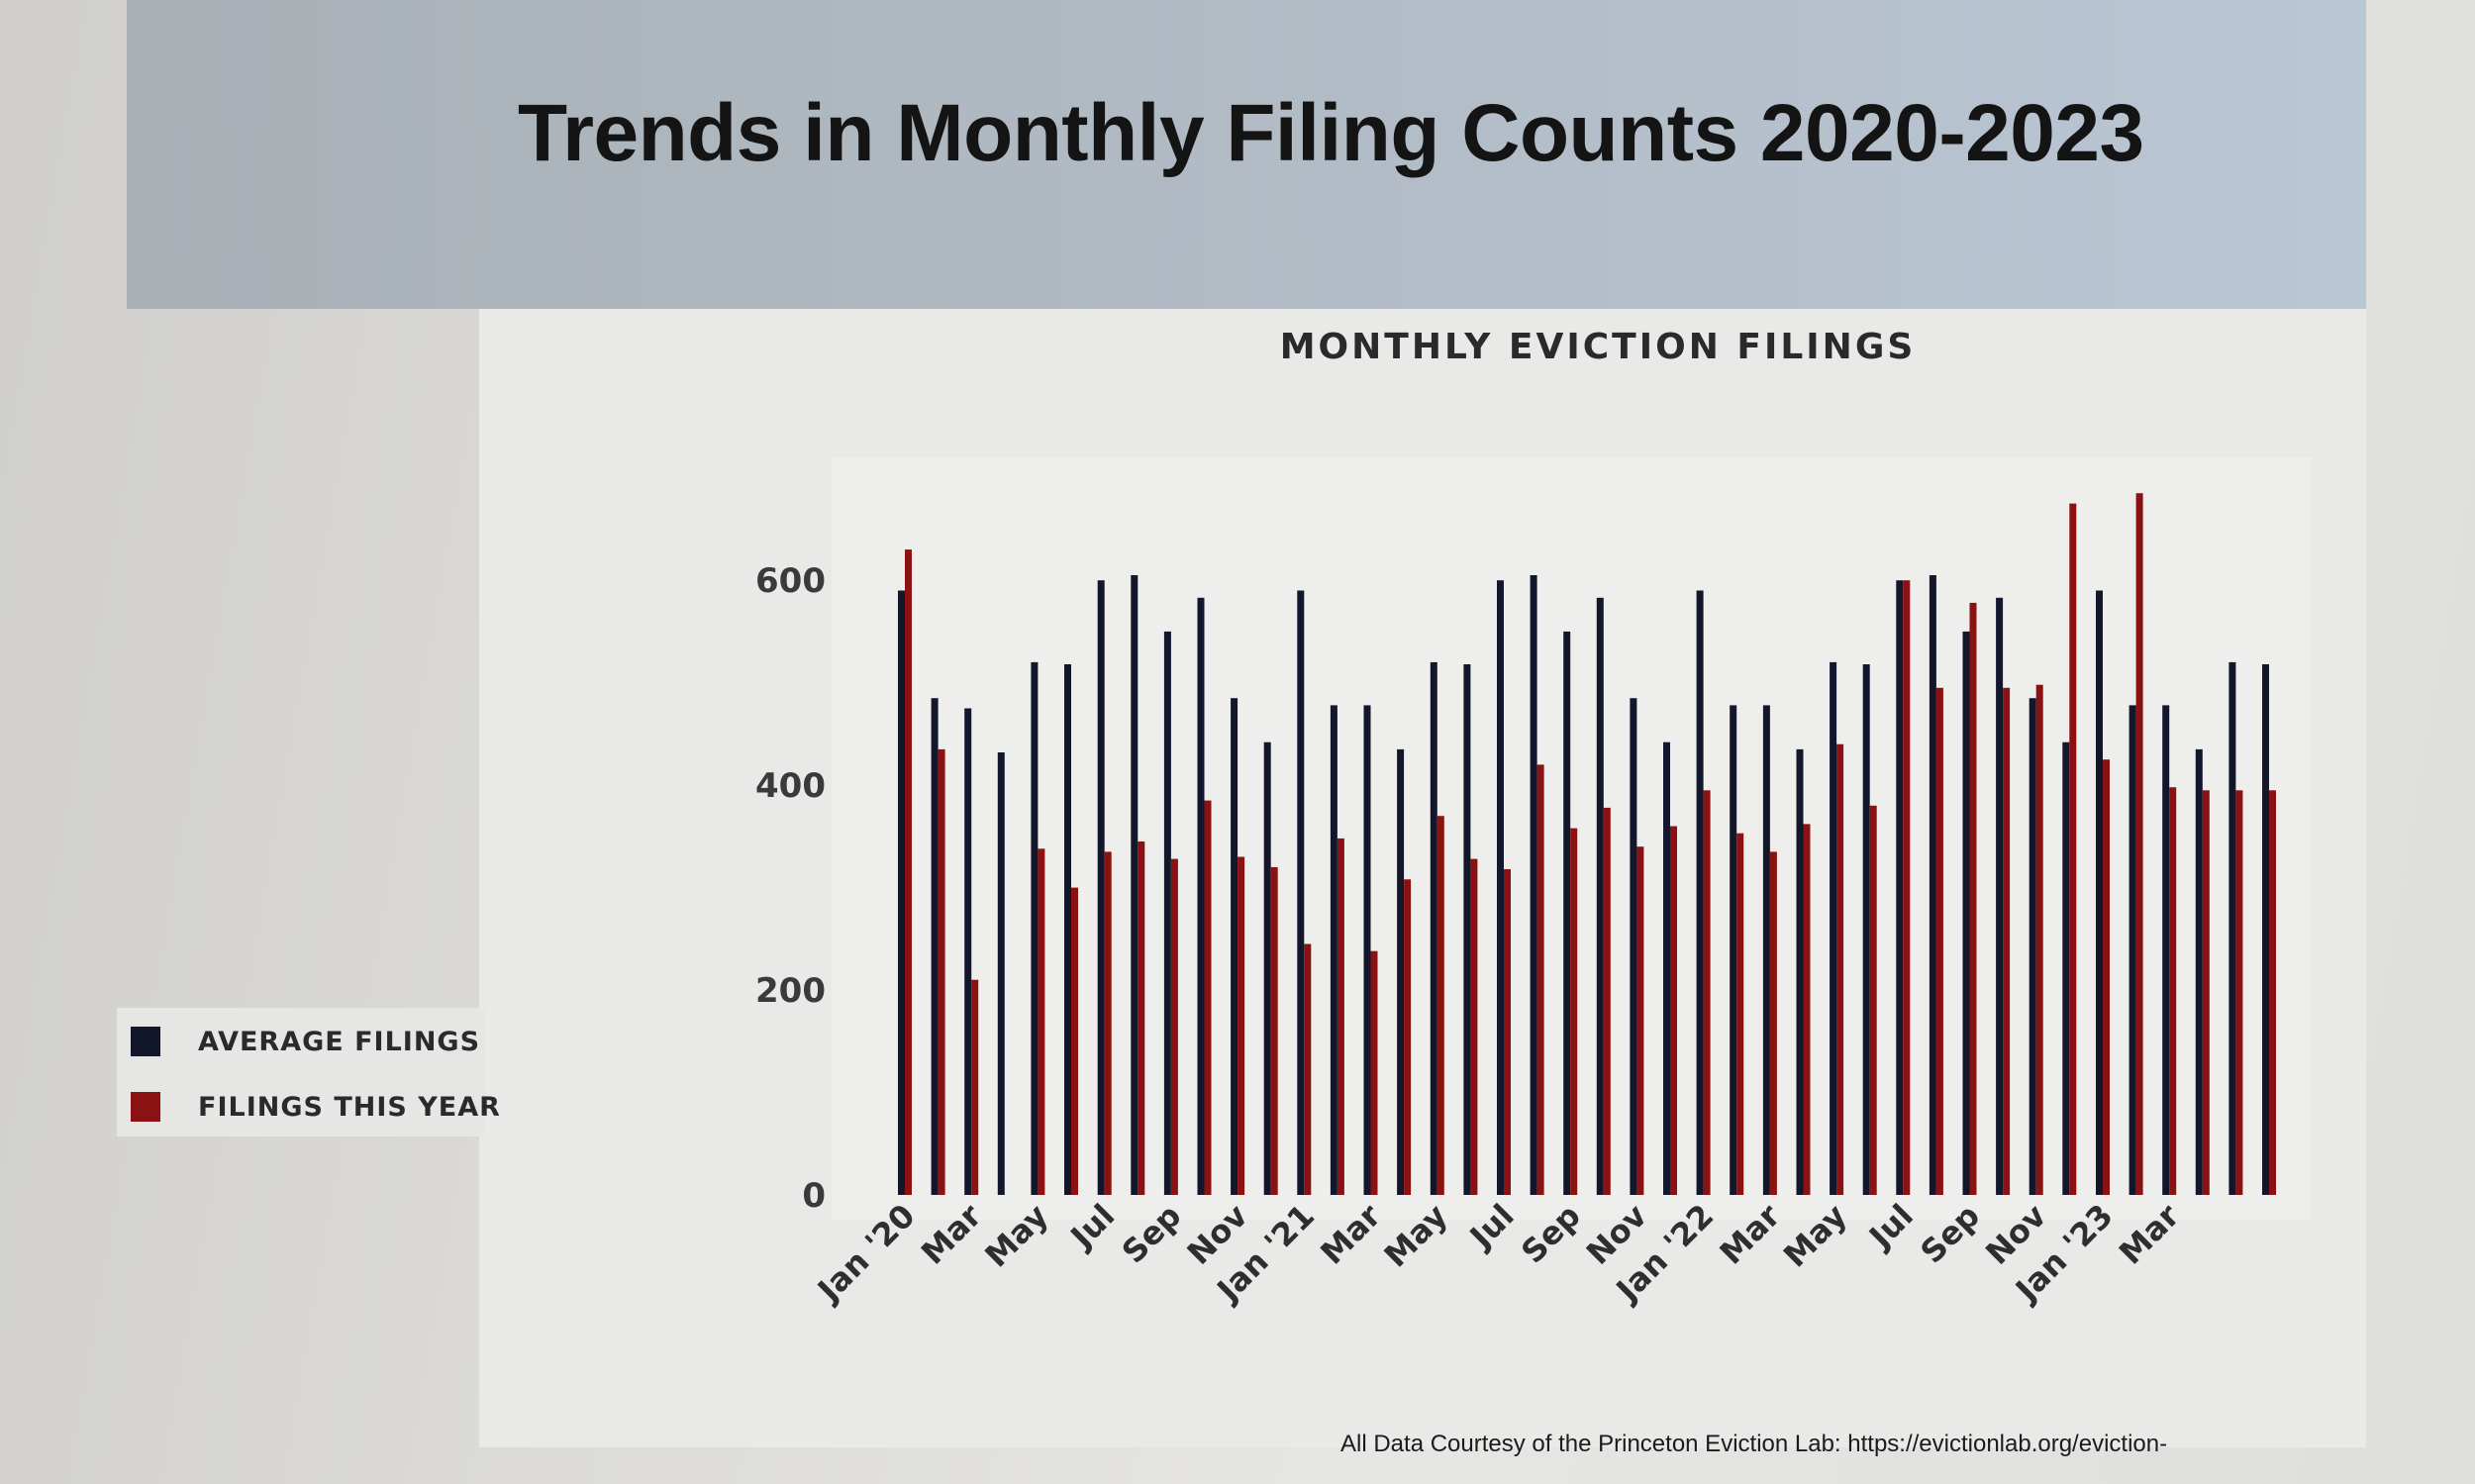 This screenshot has height=1484, width=2475. Describe the element at coordinates (309, 1072) in the screenshot. I see `legend: AVERAGE FILINGS FILINGS THIS YEAR` at that location.